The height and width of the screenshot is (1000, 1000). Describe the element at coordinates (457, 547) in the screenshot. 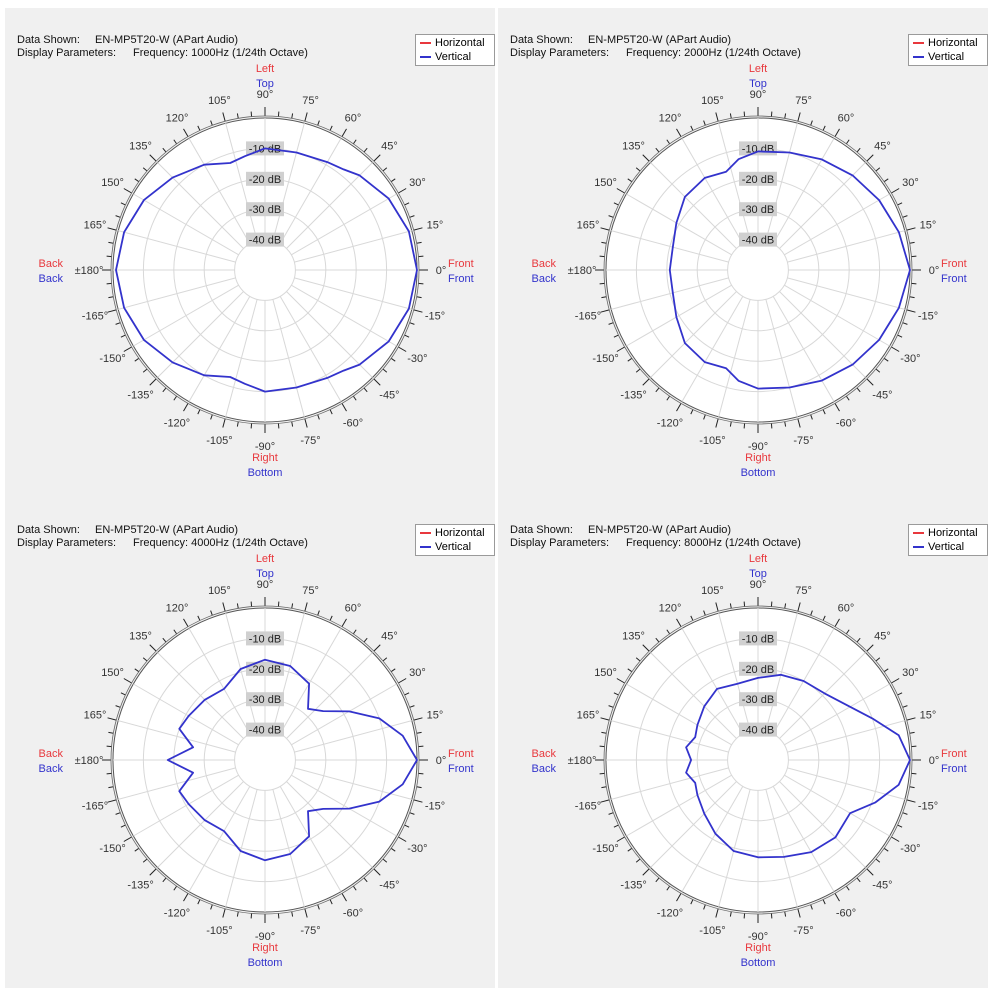

I see `legend-item-vertical: Vertical` at that location.